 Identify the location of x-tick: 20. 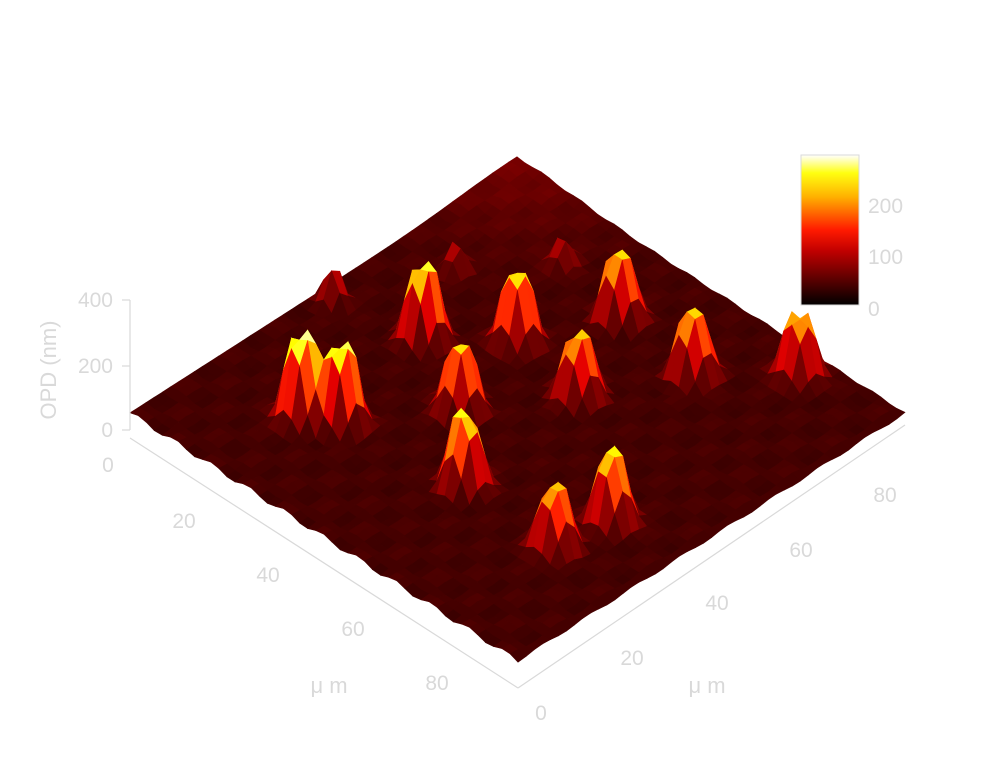
(183, 521).